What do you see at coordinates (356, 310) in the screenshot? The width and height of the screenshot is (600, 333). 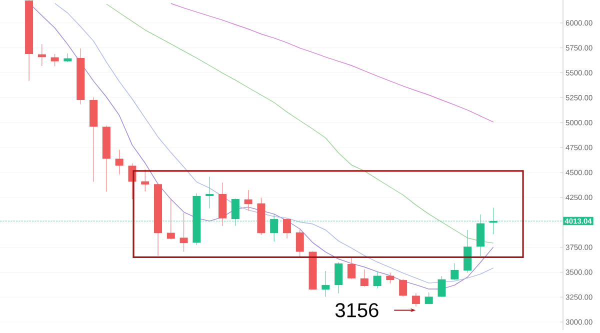 I see `annotation: 3156` at bounding box center [356, 310].